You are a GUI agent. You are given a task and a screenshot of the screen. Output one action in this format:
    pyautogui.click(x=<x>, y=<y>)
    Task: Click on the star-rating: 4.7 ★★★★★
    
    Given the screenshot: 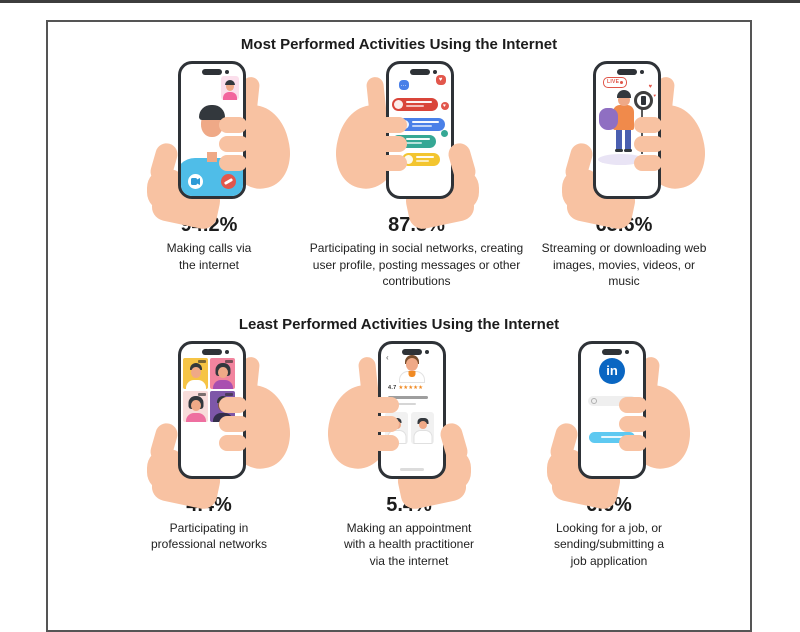 What is the action you would take?
    pyautogui.click(x=406, y=387)
    